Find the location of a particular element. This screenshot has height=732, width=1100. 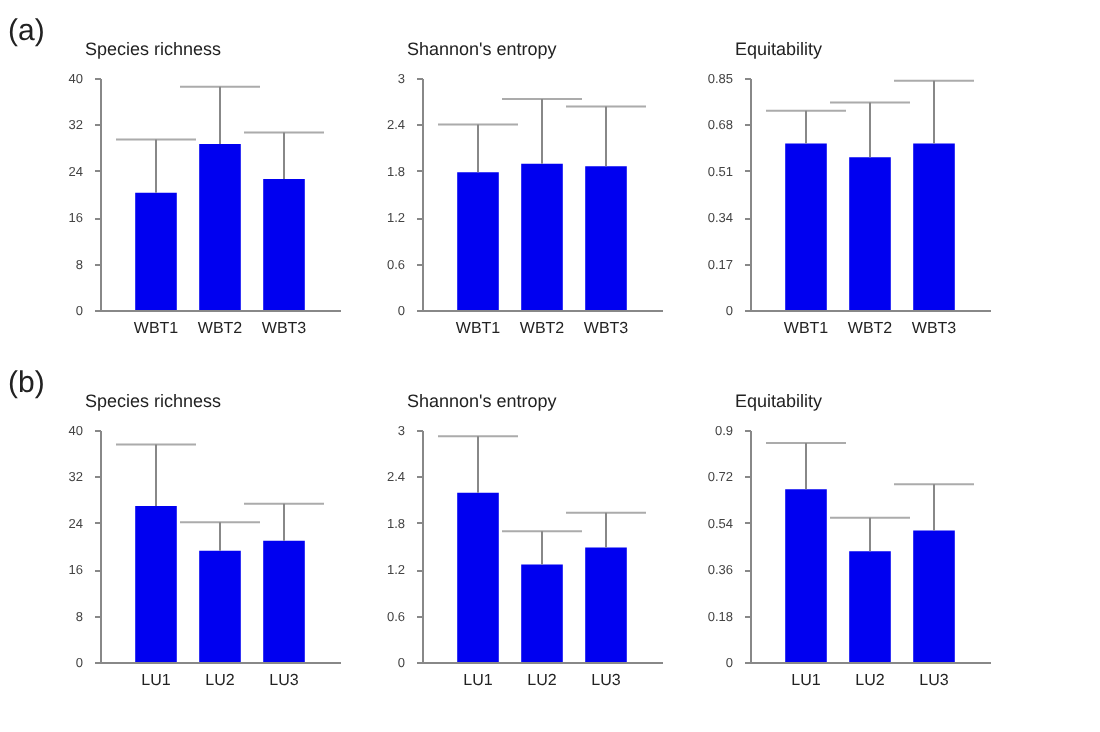

text: (b) is located at coordinates (26, 383).